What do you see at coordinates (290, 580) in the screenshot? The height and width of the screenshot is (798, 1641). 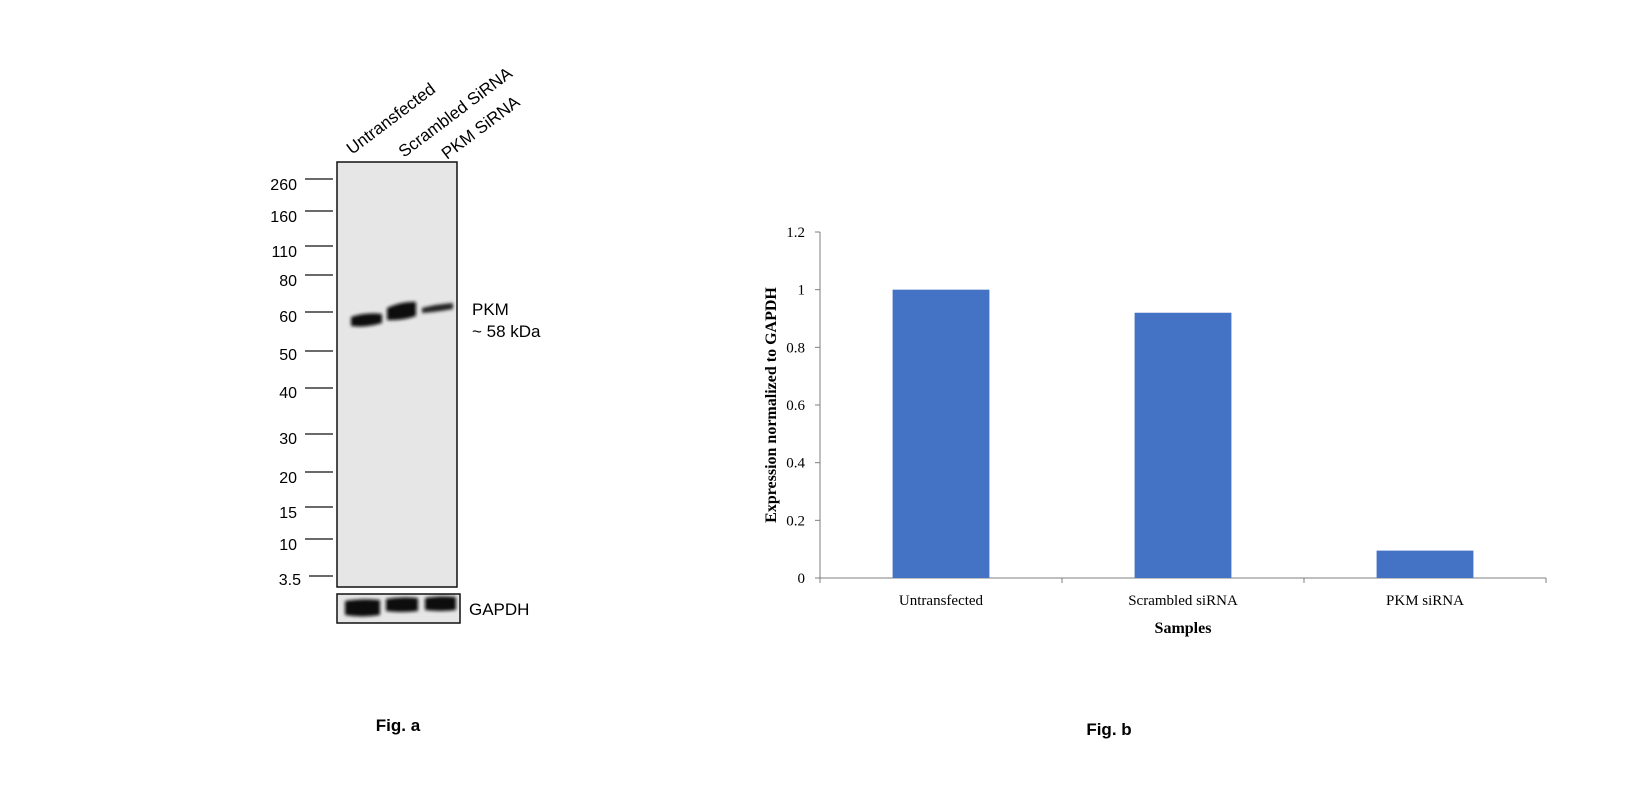 I see `marker-label: 3.5` at bounding box center [290, 580].